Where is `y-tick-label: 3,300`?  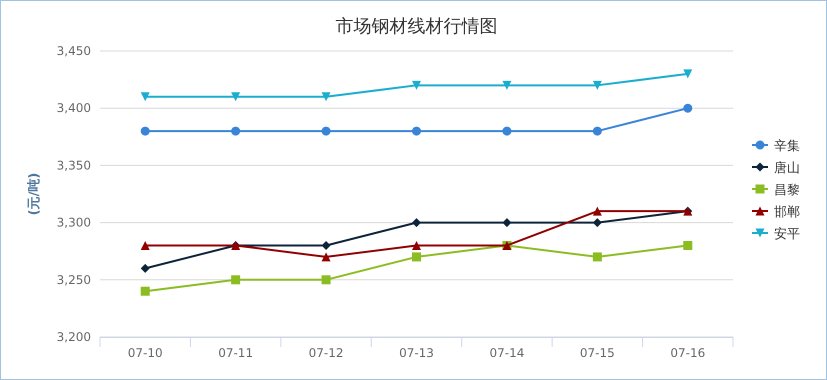 y-tick-label: 3,300 is located at coordinates (73, 223).